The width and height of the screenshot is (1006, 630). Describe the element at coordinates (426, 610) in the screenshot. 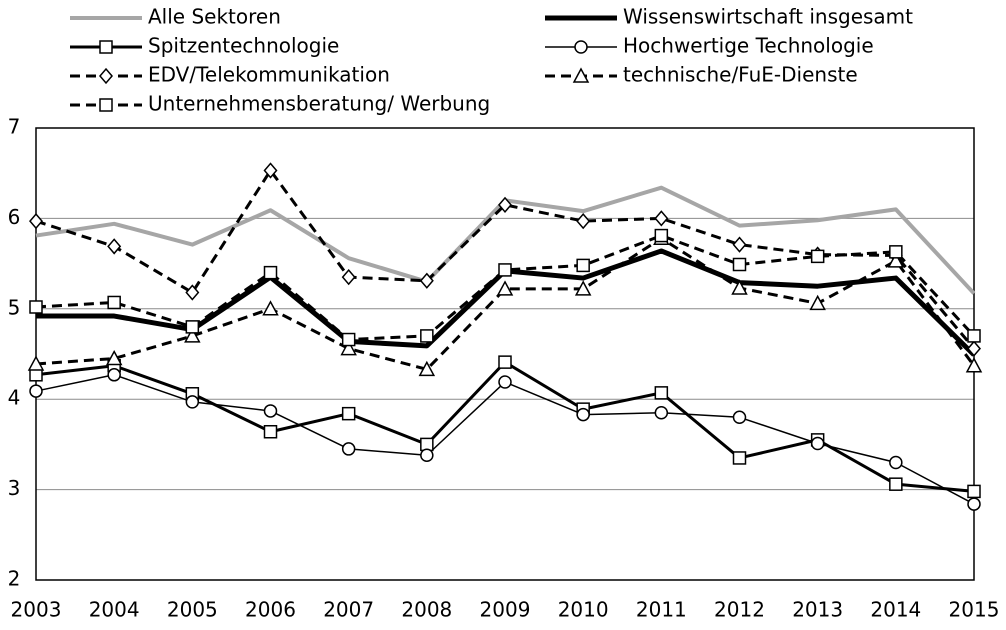

I see `x-tick-label: 2008` at that location.